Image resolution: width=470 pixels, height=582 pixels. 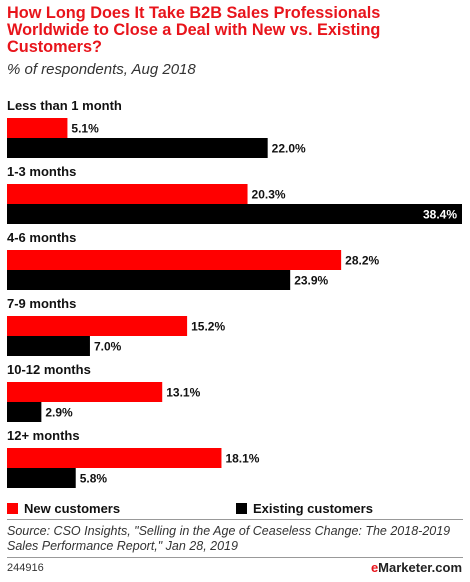 What do you see at coordinates (440, 215) in the screenshot?
I see `data-label: 38.4%` at bounding box center [440, 215].